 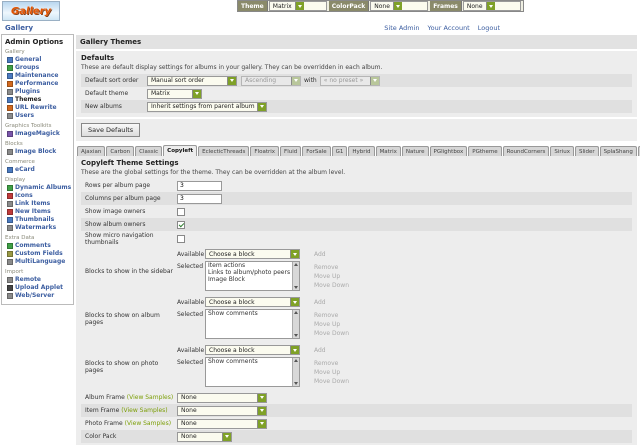 I want to click on album-blocks-add-button: Add, so click(x=320, y=302).